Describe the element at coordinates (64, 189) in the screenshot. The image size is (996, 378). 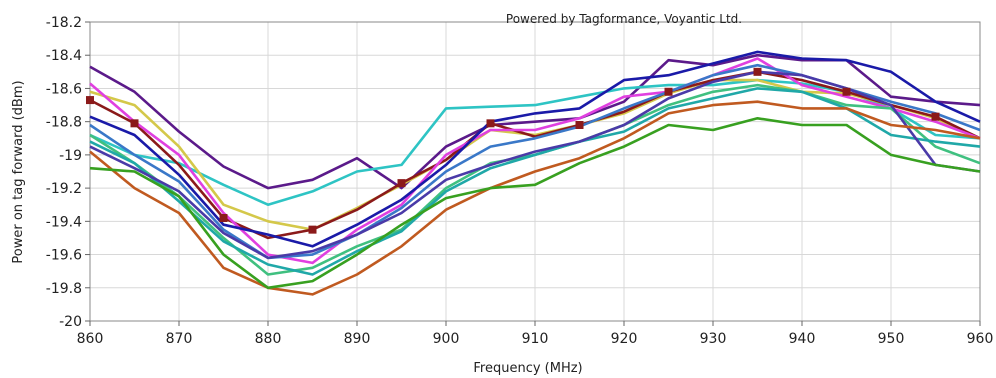
I see `y-tick-label: -19.2` at that location.